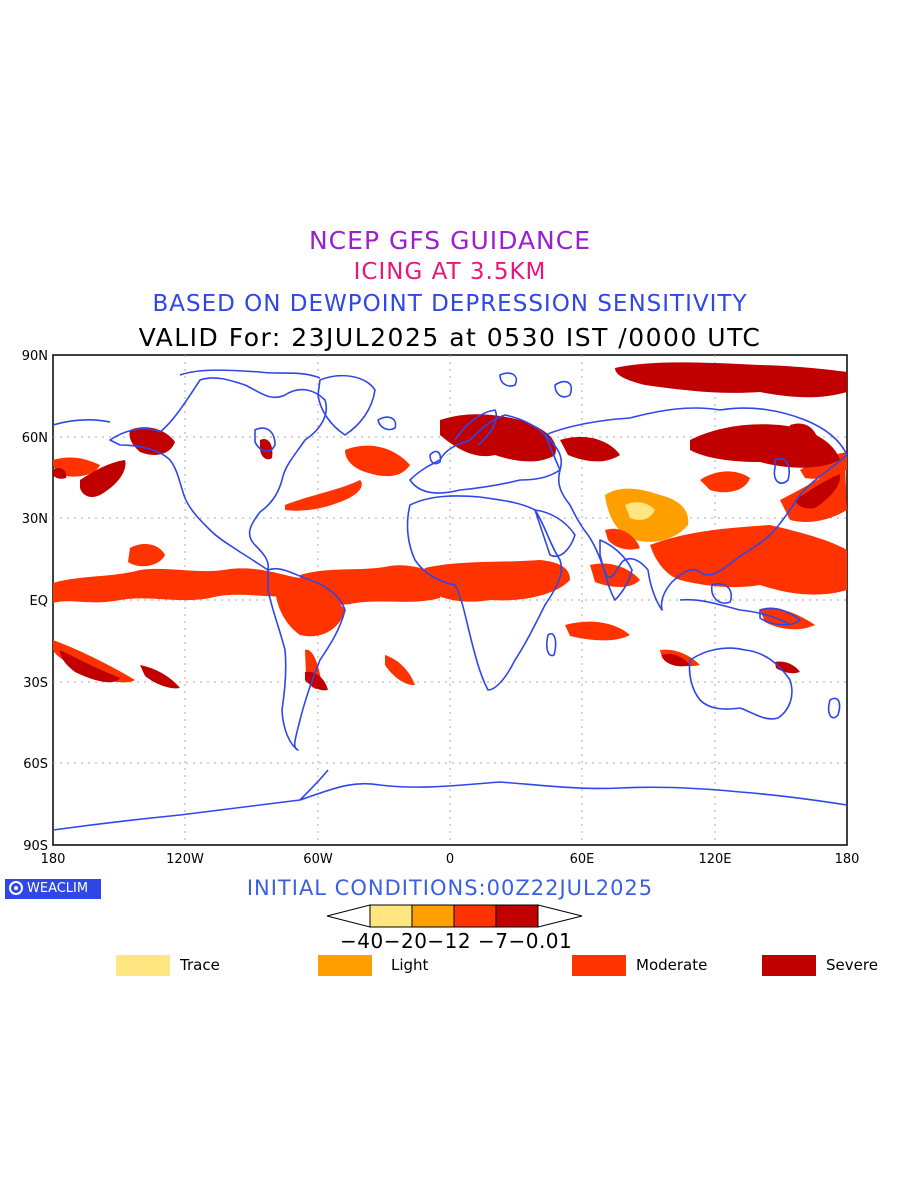 The width and height of the screenshot is (900, 1200). I want to click on icing-severe-southern-pacific, so click(90, 666).